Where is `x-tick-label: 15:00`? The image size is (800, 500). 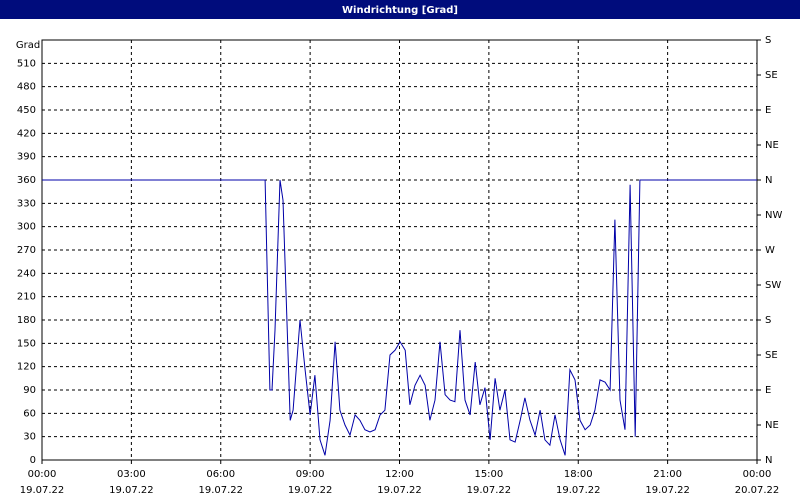 x-tick-label: 15:00 is located at coordinates (488, 474).